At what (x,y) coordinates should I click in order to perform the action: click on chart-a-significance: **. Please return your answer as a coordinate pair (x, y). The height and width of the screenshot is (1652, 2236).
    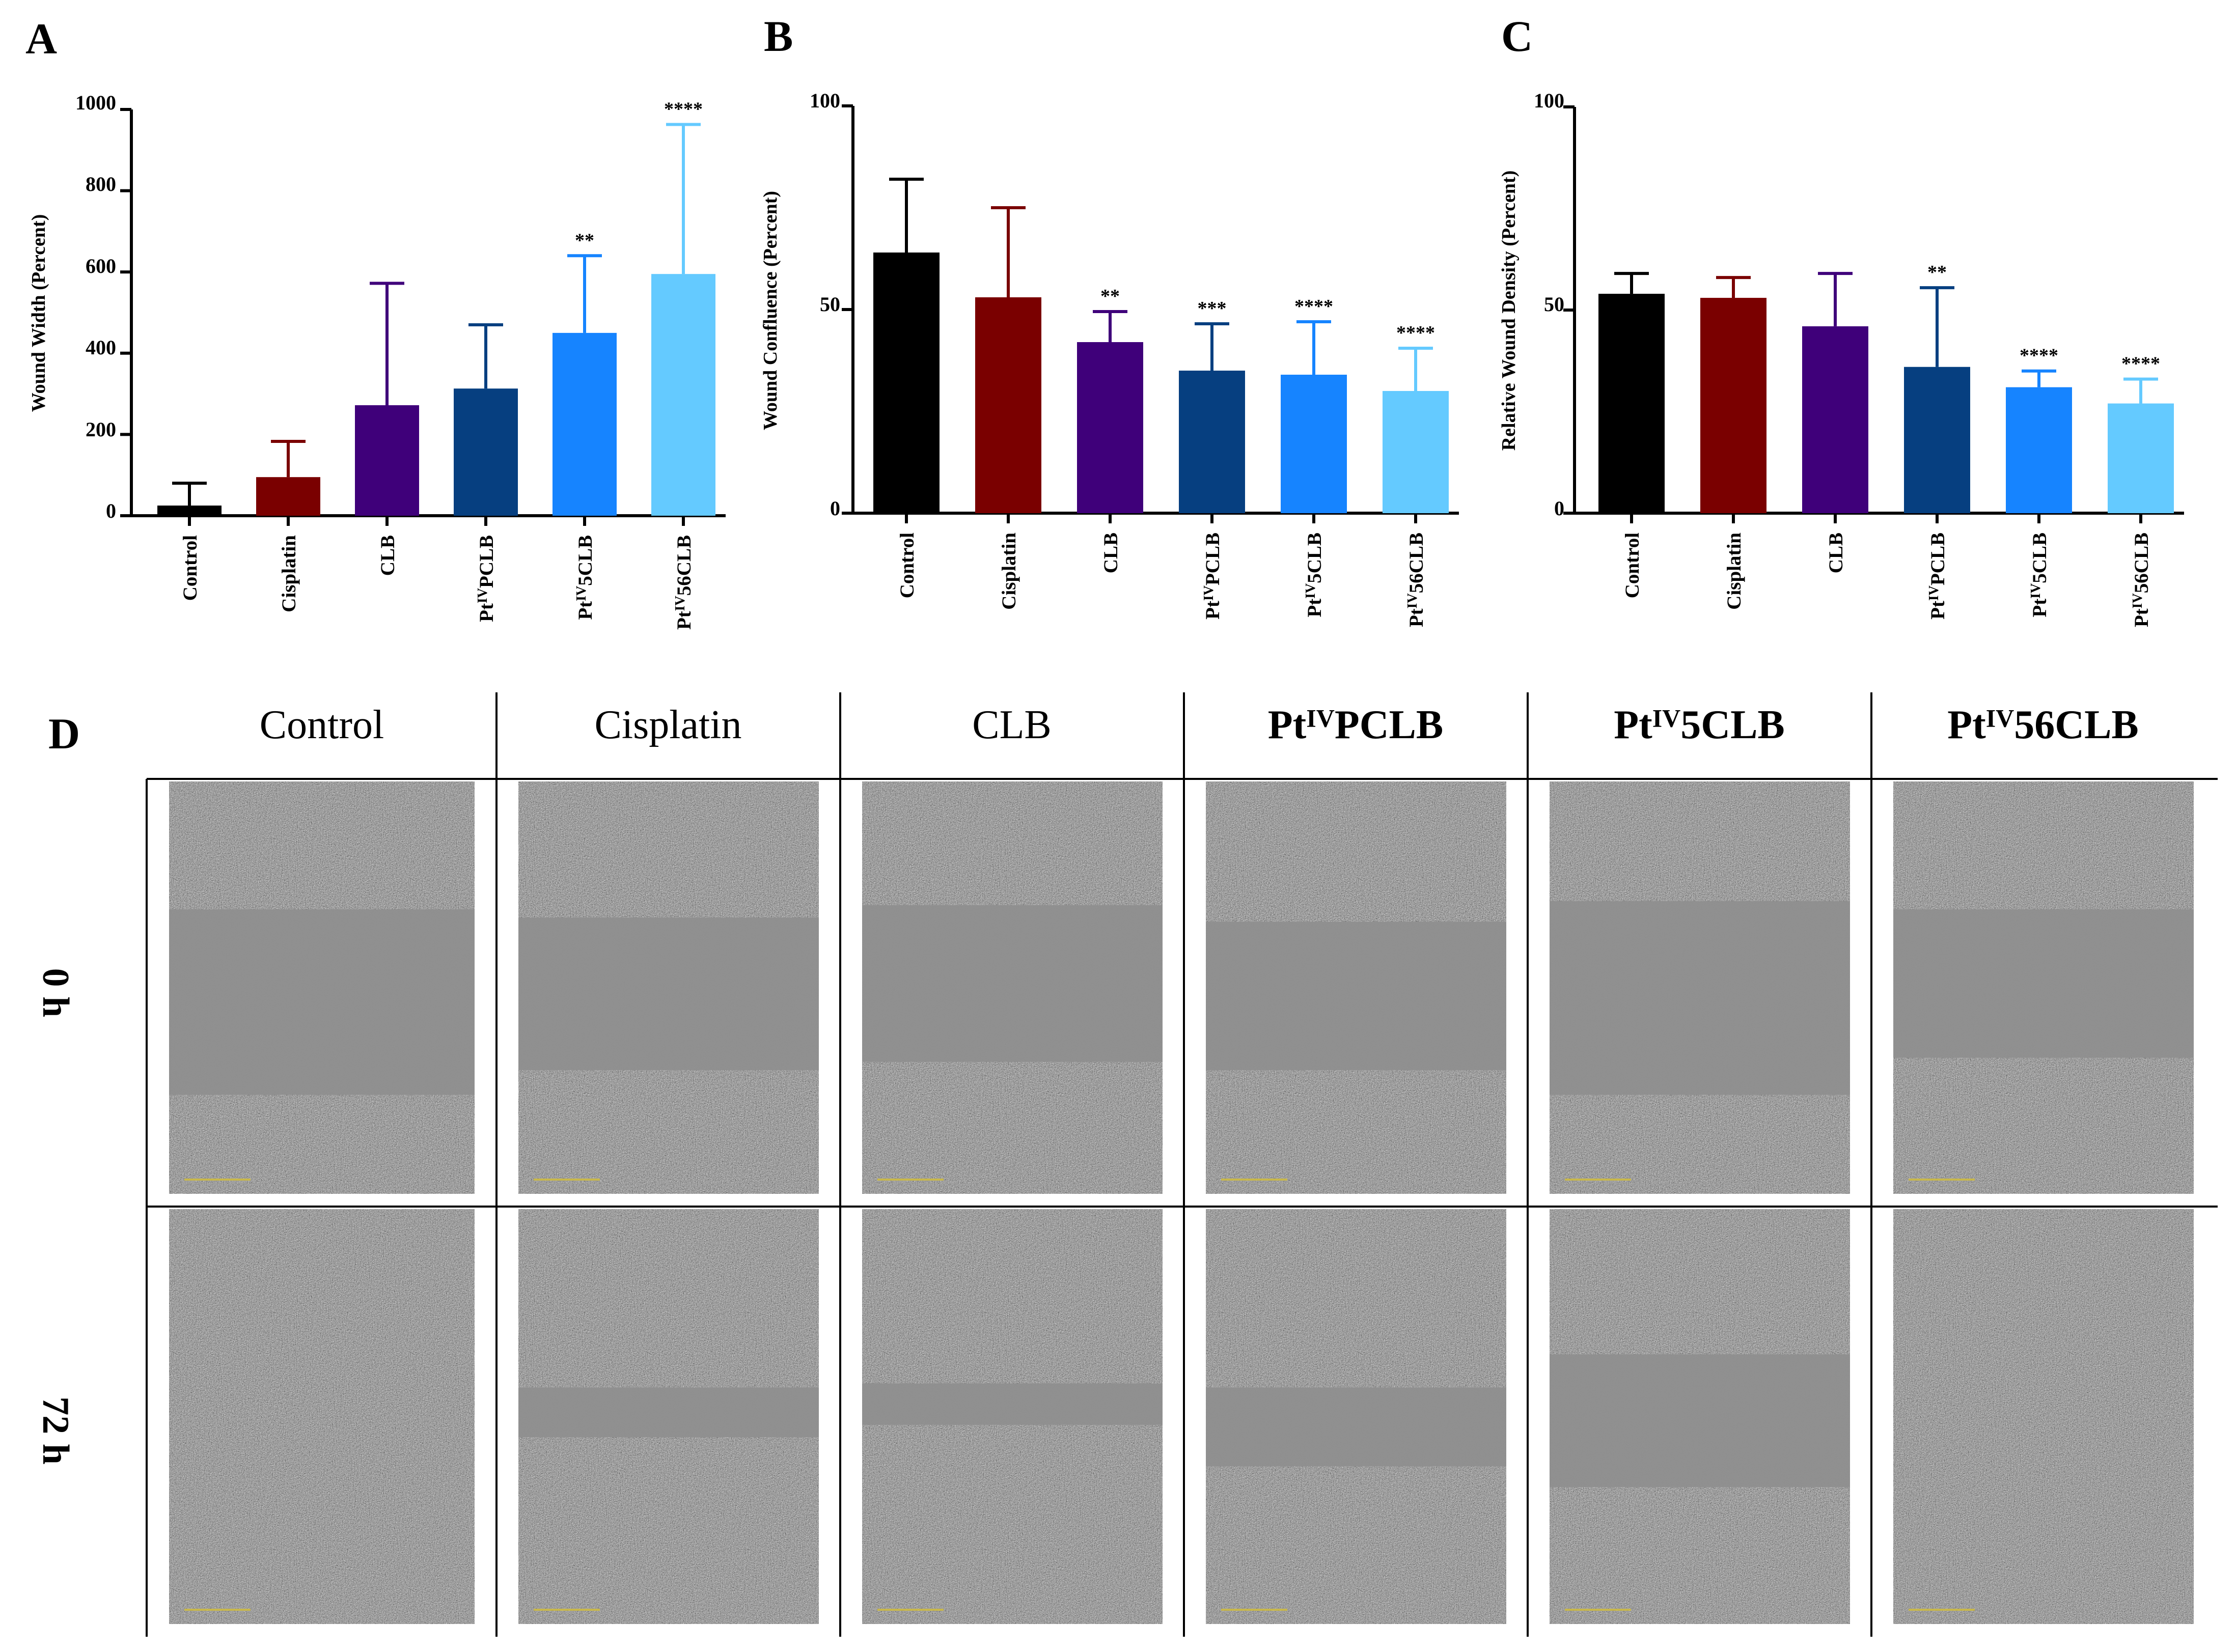
    Looking at the image, I should click on (584, 240).